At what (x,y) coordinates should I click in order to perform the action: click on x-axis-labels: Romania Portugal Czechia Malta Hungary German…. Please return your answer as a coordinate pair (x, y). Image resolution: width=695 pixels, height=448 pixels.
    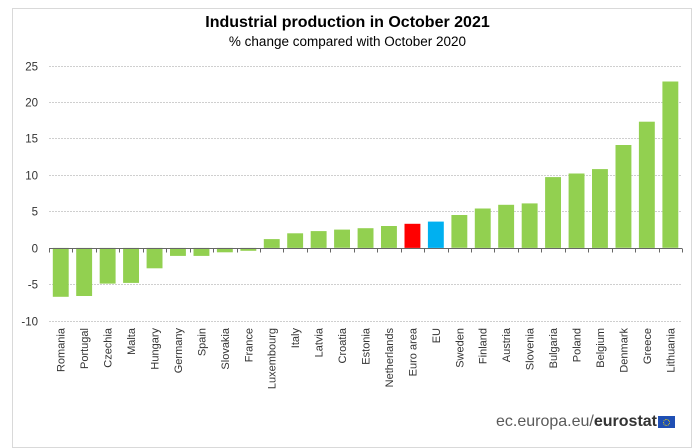
    Looking at the image, I should click on (367, 358).